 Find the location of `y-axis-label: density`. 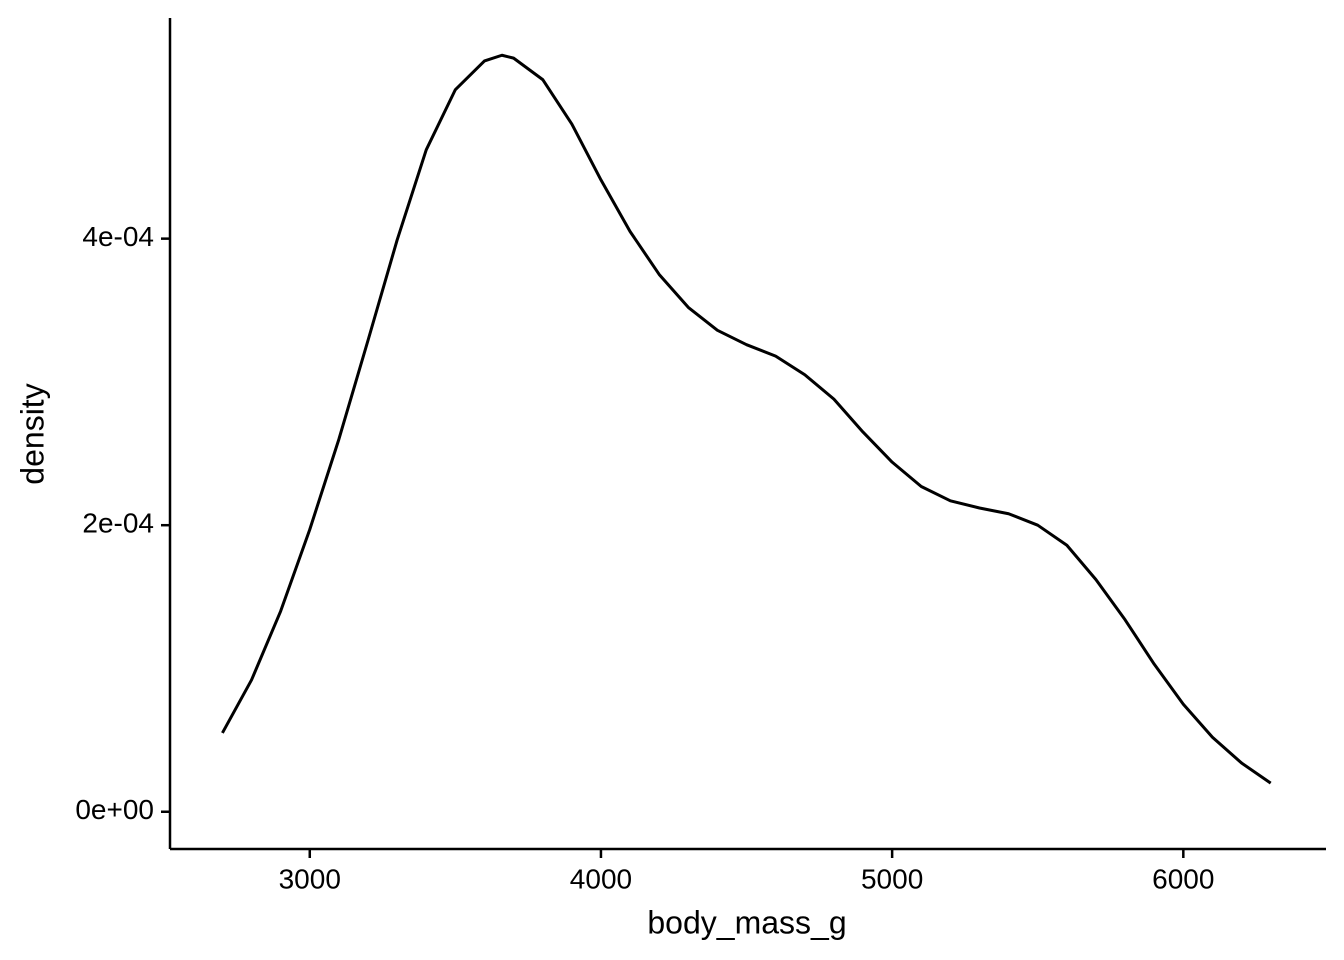

y-axis-label: density is located at coordinates (32, 433).